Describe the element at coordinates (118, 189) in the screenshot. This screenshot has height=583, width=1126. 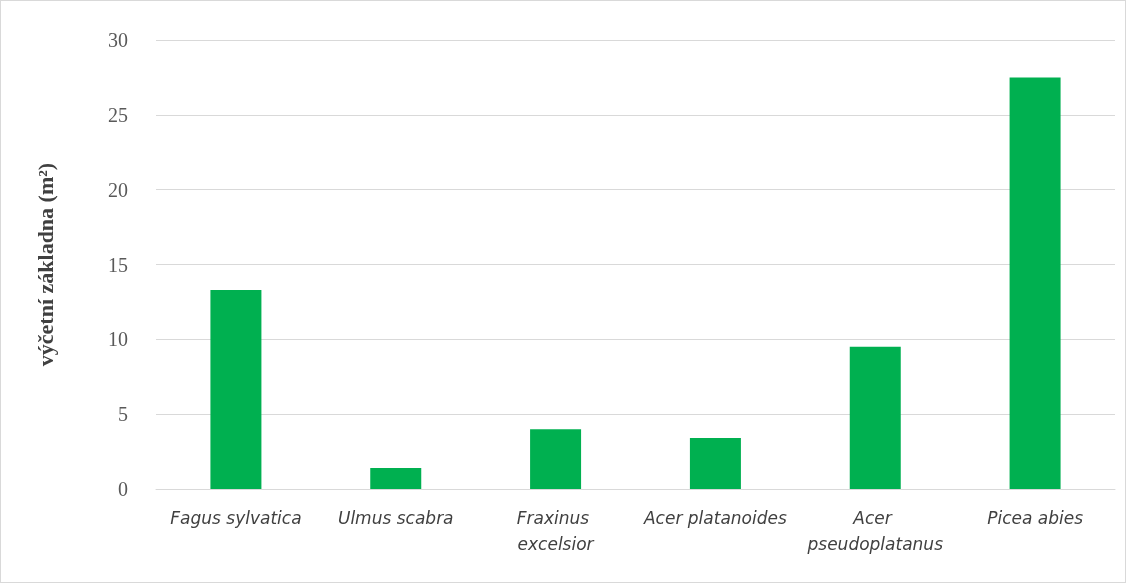
I see `y-tick-label: 20` at that location.